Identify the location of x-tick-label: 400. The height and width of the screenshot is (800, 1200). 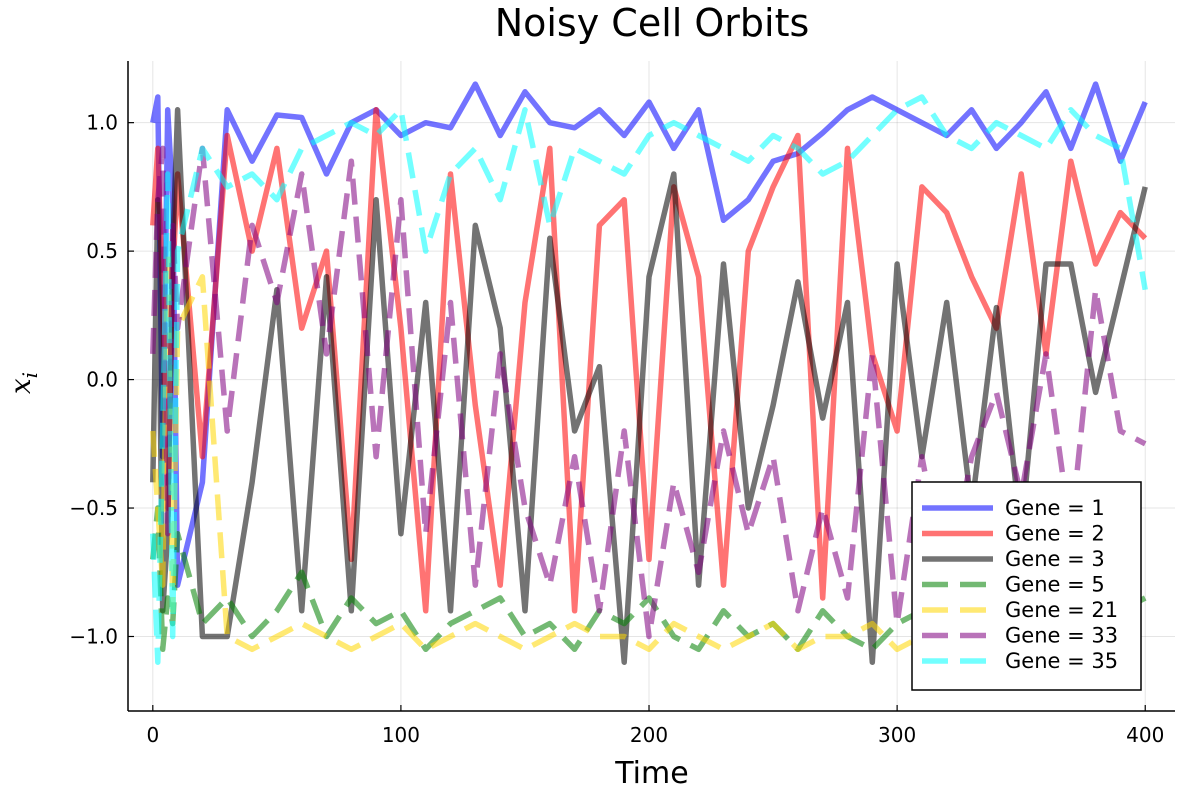
(1145, 735).